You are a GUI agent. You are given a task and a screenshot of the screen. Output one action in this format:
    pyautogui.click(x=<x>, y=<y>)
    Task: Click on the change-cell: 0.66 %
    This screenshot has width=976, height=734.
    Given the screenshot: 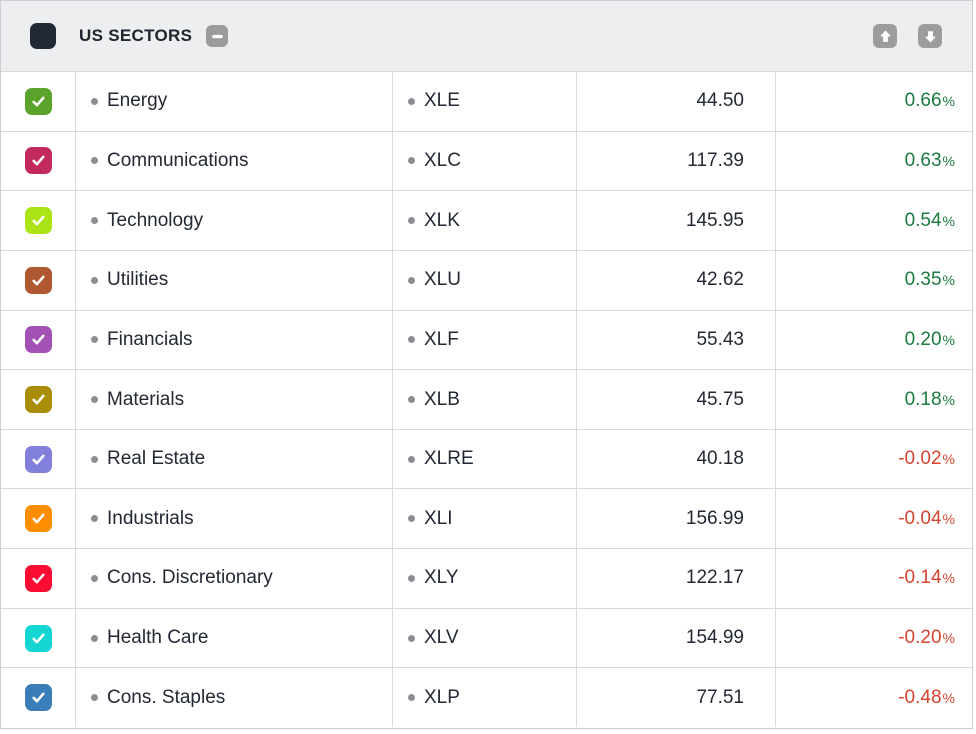 What is the action you would take?
    pyautogui.click(x=874, y=101)
    